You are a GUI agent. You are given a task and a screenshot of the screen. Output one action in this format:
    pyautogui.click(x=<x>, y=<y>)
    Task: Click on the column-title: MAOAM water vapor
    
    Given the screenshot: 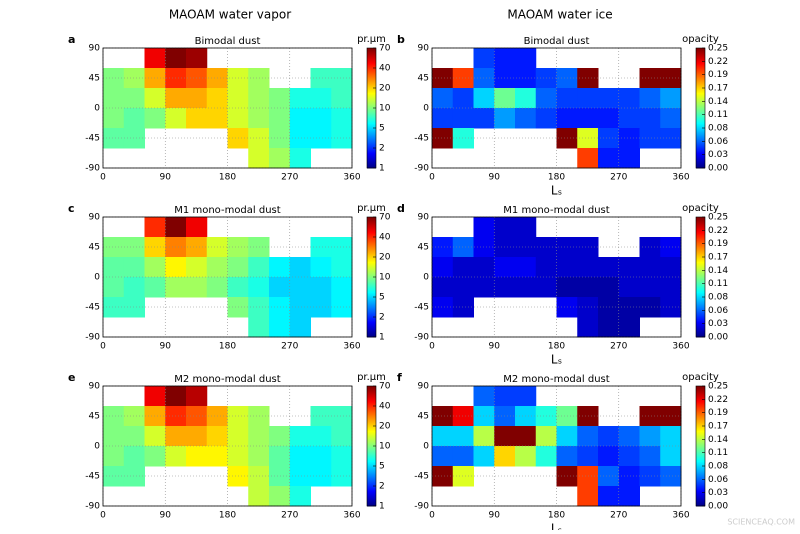 What is the action you would take?
    pyautogui.click(x=230, y=15)
    